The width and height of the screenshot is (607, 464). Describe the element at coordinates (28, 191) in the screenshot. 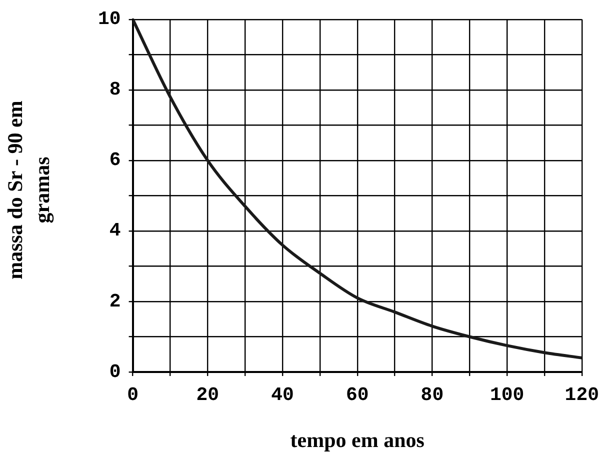

I see `y-axis-title: massa do Sr - 90 em gramas` at that location.